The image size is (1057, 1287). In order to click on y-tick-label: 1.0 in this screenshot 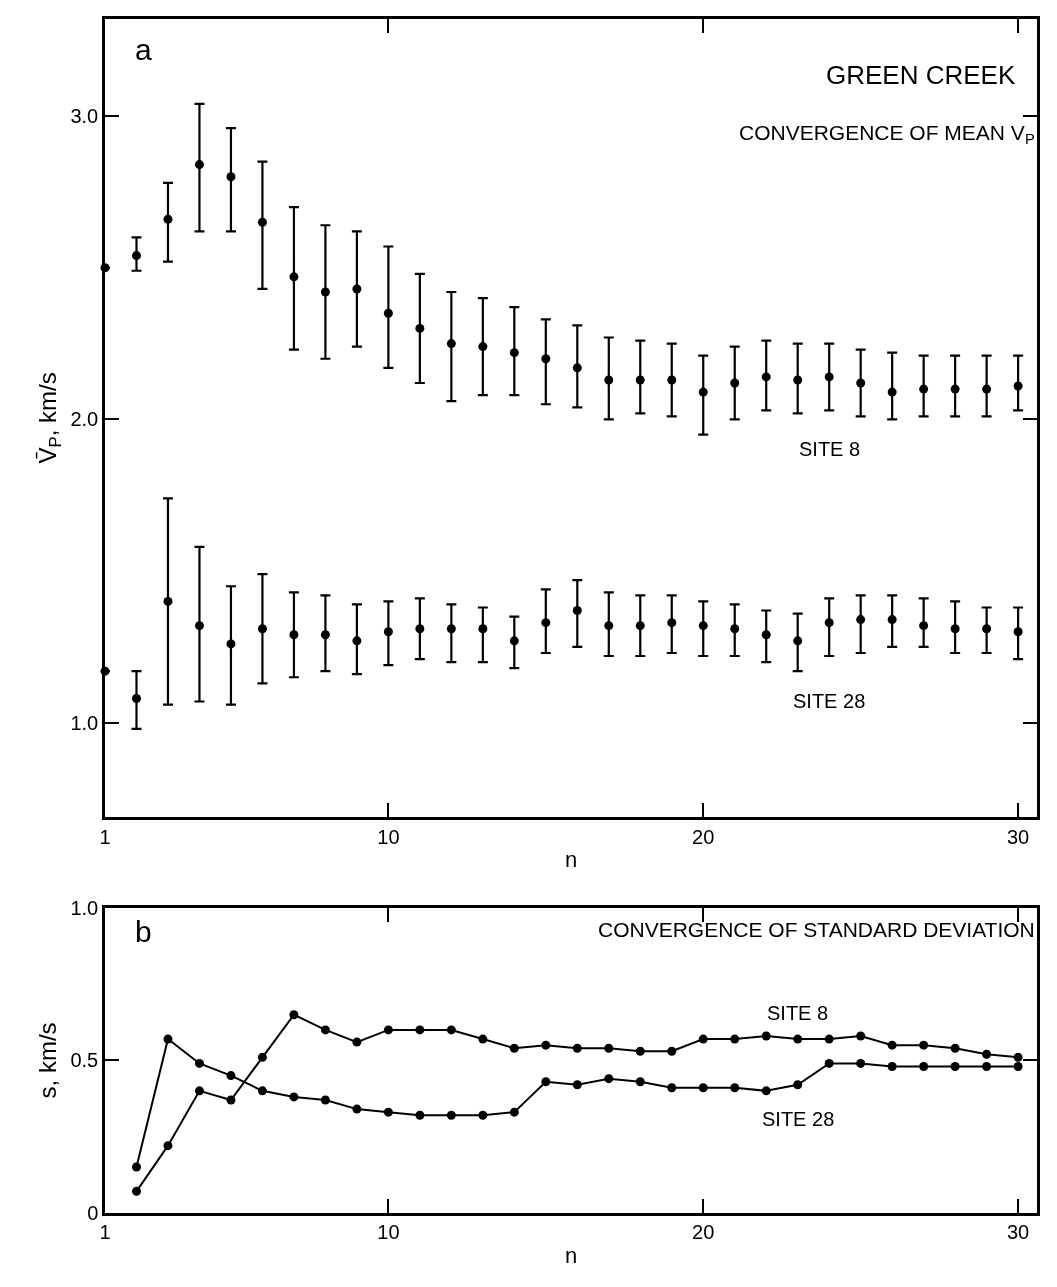, I will do `click(84, 722)`.